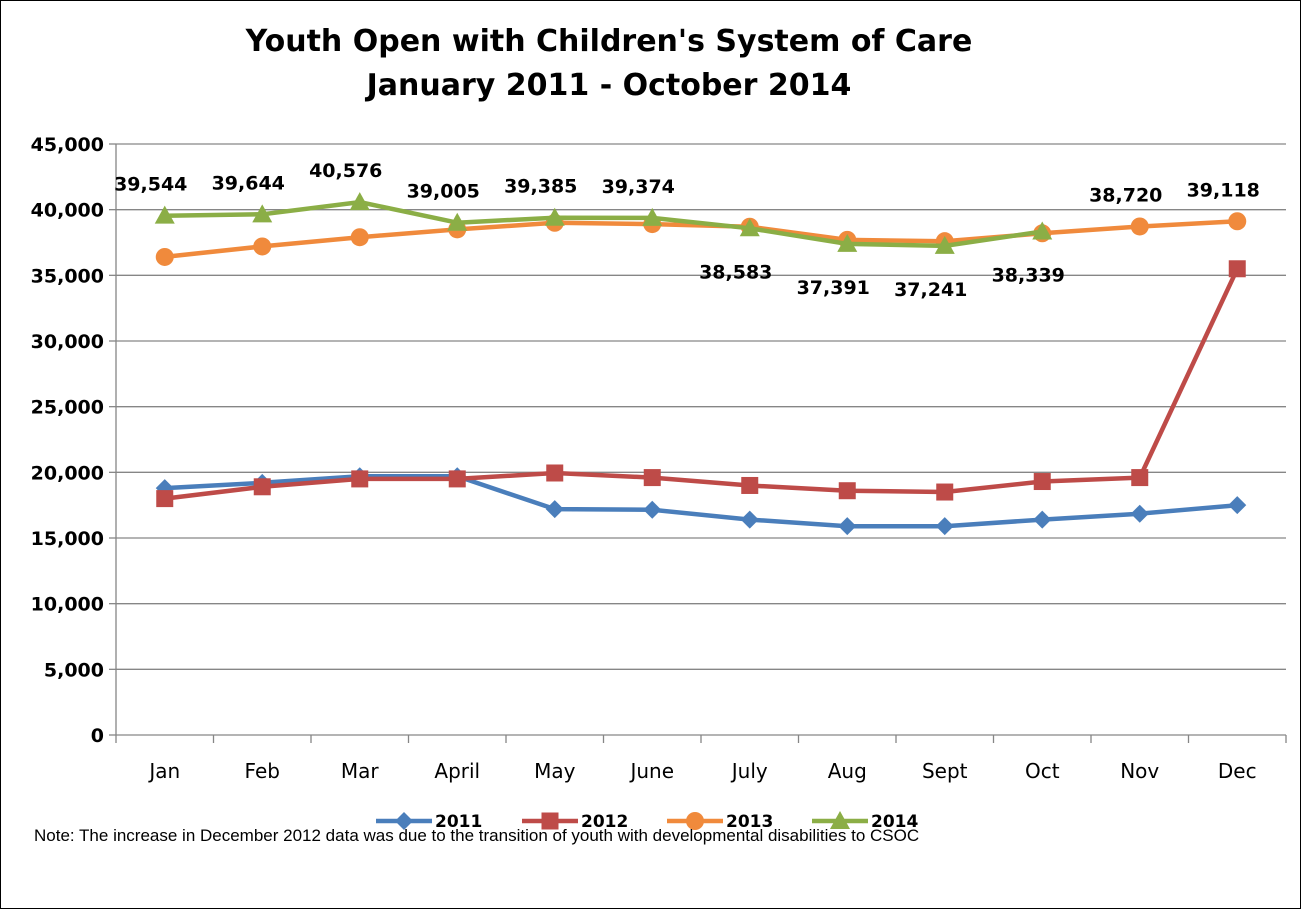 The image size is (1301, 910). What do you see at coordinates (443, 192) in the screenshot?
I see `data-label-2014: 39,005` at bounding box center [443, 192].